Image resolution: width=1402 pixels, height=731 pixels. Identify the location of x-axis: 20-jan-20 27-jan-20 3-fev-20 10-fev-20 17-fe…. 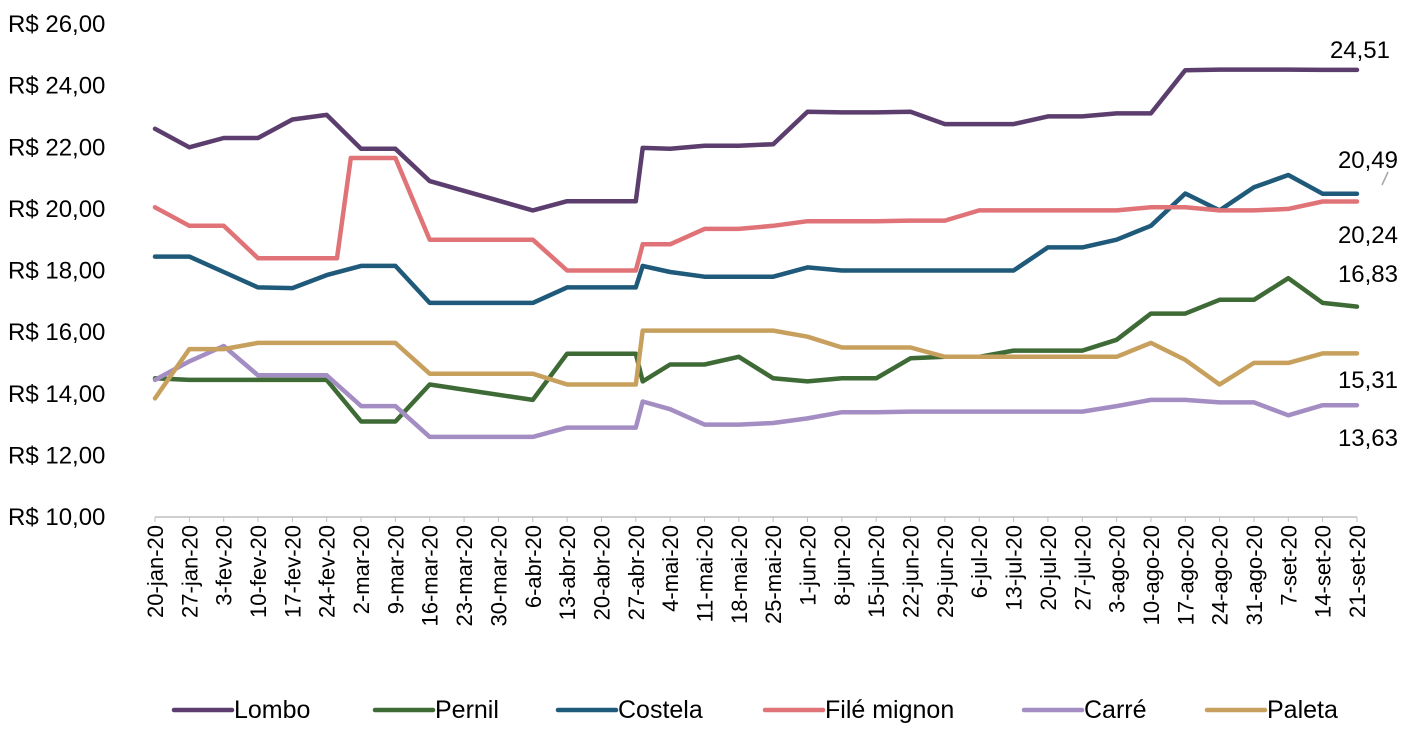
(756, 571).